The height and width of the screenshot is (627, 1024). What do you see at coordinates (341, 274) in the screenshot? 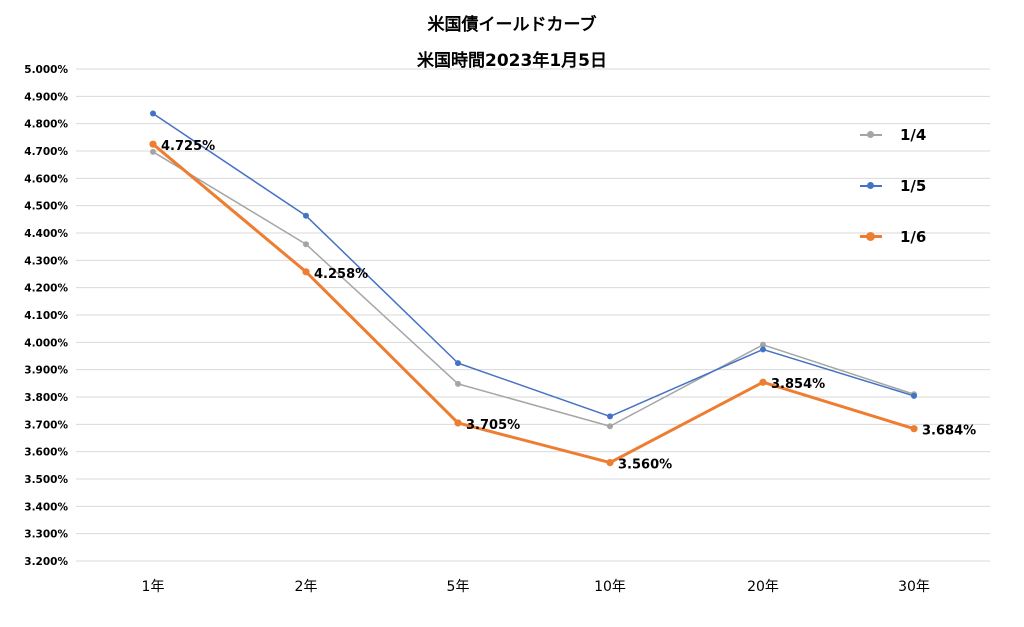
I see `data-label: 4.258%` at bounding box center [341, 274].